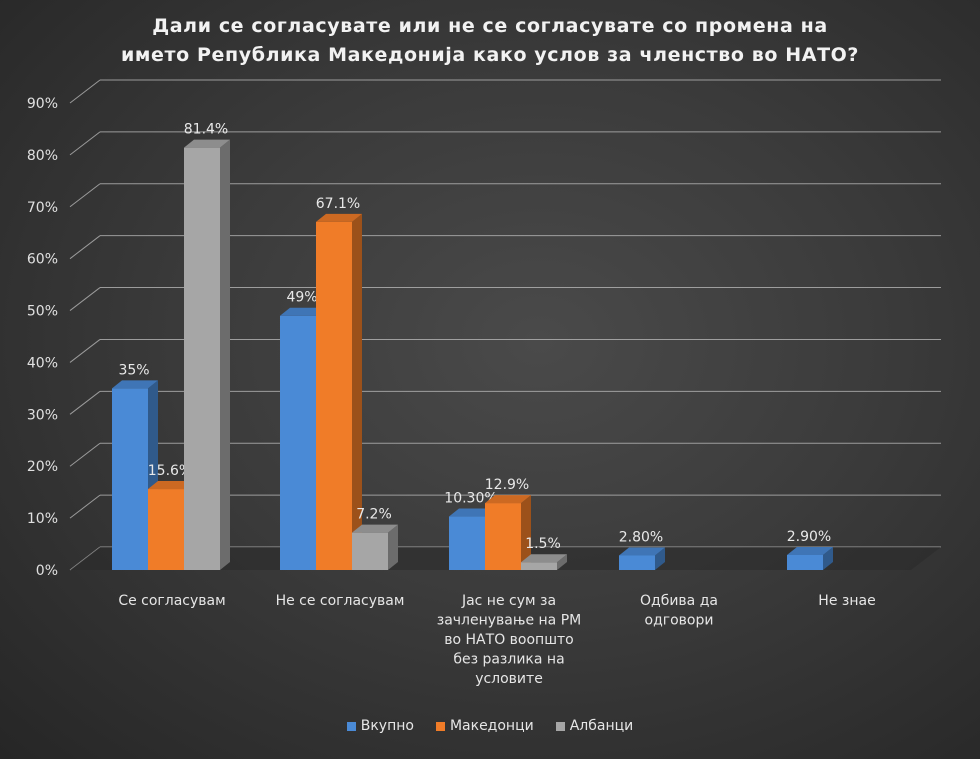 The image size is (980, 759). Describe the element at coordinates (601, 726) in the screenshot. I see `legend-label: Албанци` at that location.